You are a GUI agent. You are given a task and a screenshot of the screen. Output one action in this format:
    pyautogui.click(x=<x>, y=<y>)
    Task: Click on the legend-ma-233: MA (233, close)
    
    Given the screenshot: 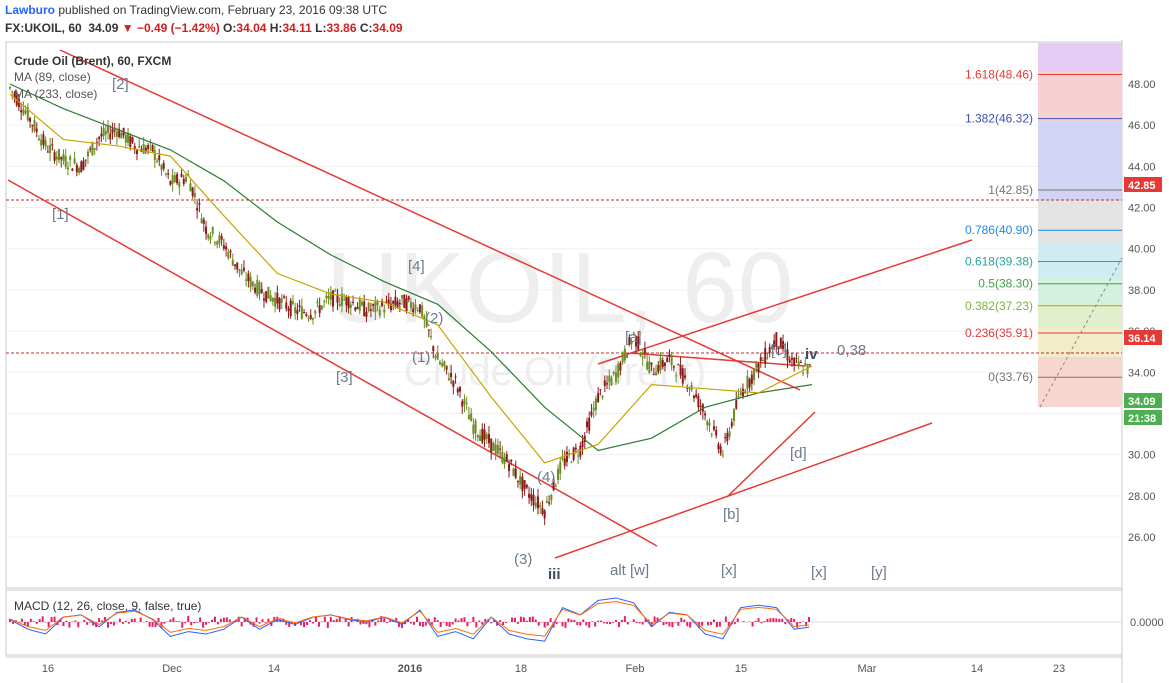 What is the action you would take?
    pyautogui.click(x=55, y=94)
    